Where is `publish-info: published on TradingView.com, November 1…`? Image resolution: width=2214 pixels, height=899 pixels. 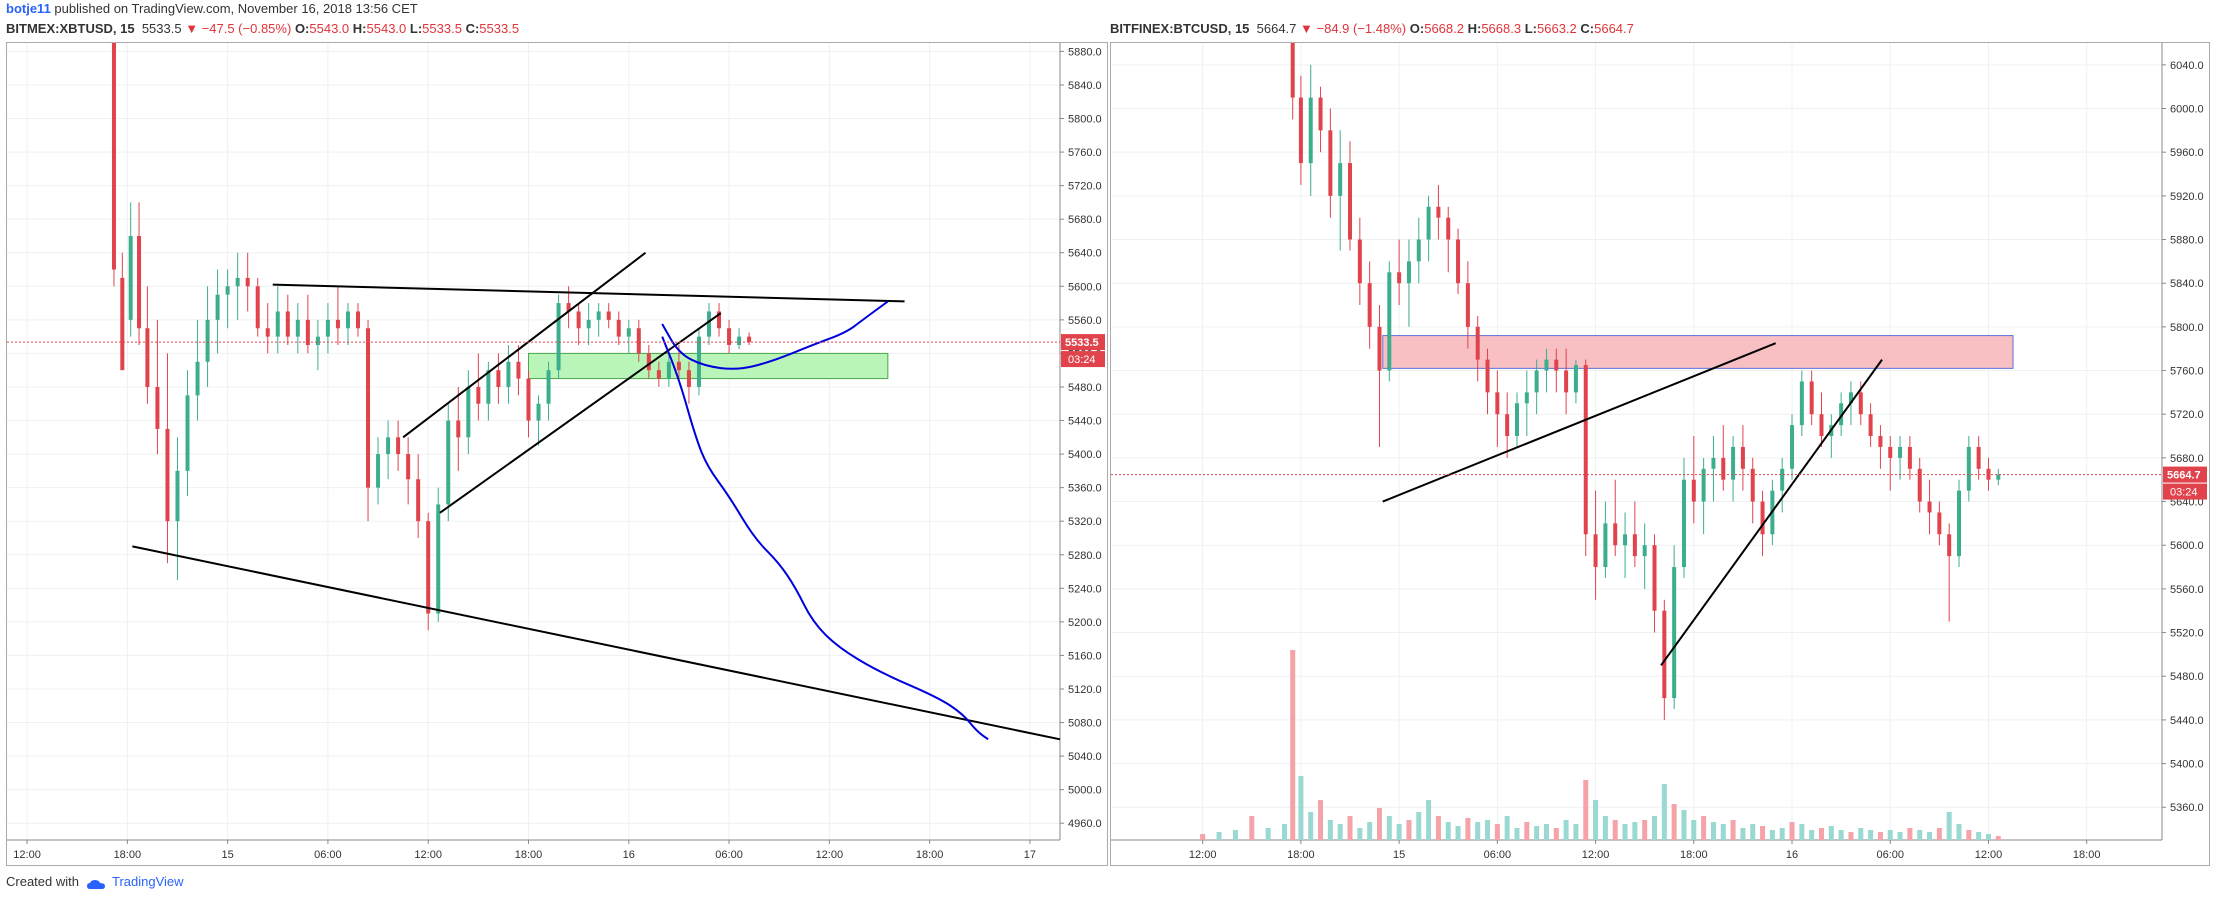
publish-info: published on TradingView.com, November 1… is located at coordinates (236, 8).